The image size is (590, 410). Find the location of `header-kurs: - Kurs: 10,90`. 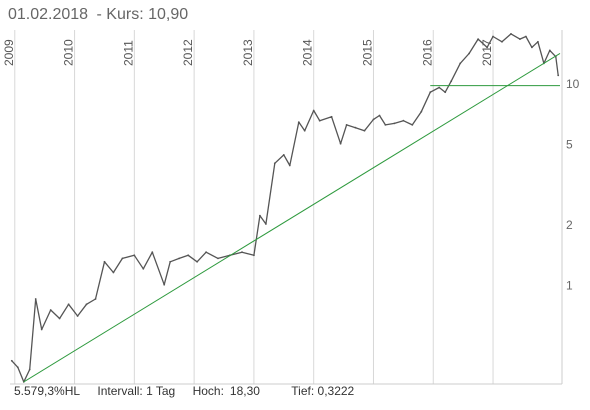

header-kurs: - Kurs: 10,90 is located at coordinates (142, 14).